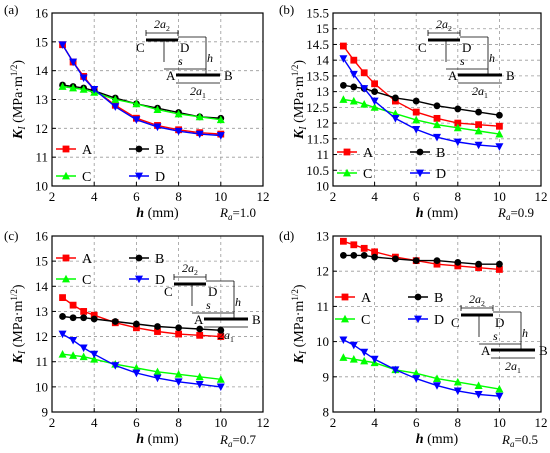 This screenshot has height=453, width=550. Describe the element at coordinates (323, 60) in the screenshot. I see `y-tick-label: 14` at that location.